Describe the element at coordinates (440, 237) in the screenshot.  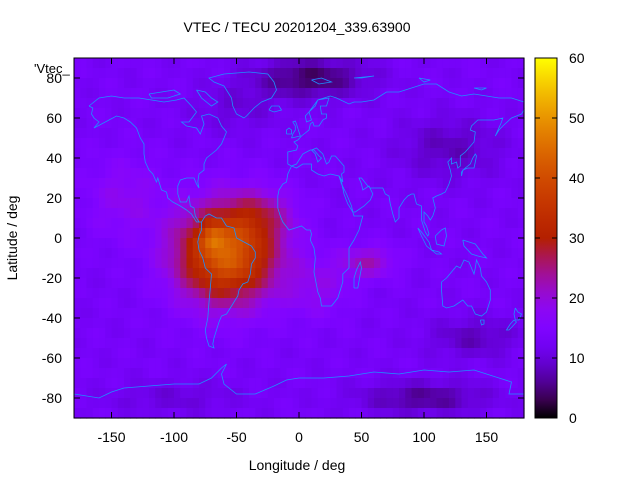
I see `coastline` at that location.